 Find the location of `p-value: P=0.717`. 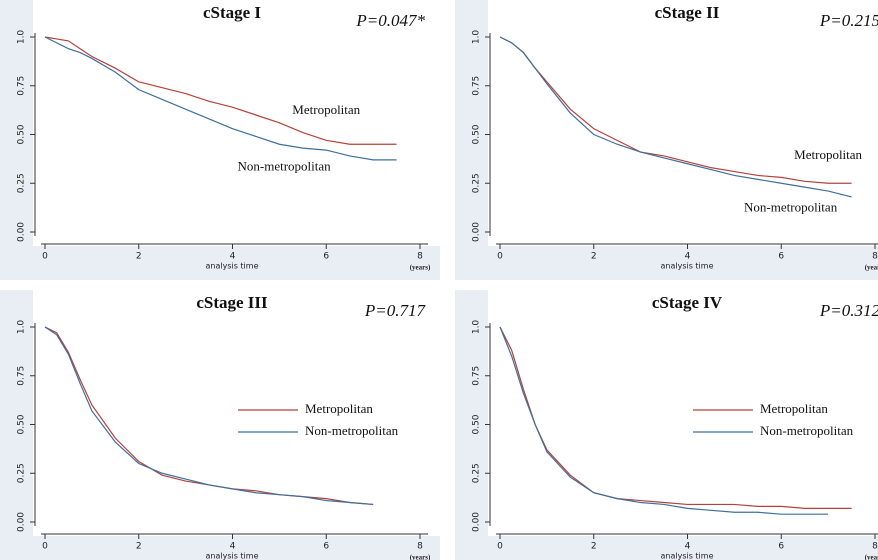

p-value: P=0.717 is located at coordinates (395, 310).